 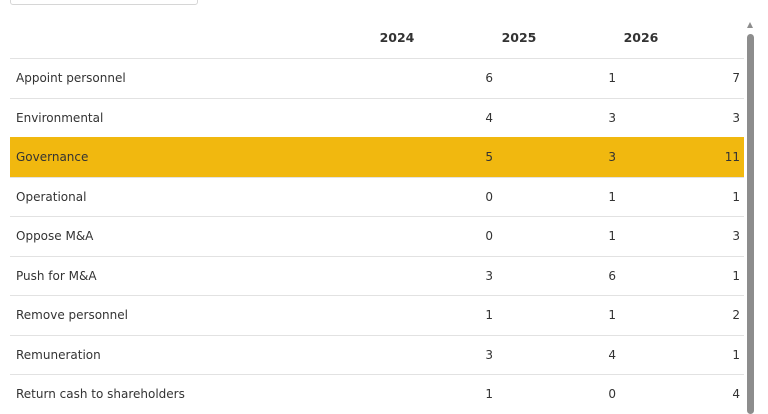 I want to click on cell-value: 5, so click(x=489, y=157).